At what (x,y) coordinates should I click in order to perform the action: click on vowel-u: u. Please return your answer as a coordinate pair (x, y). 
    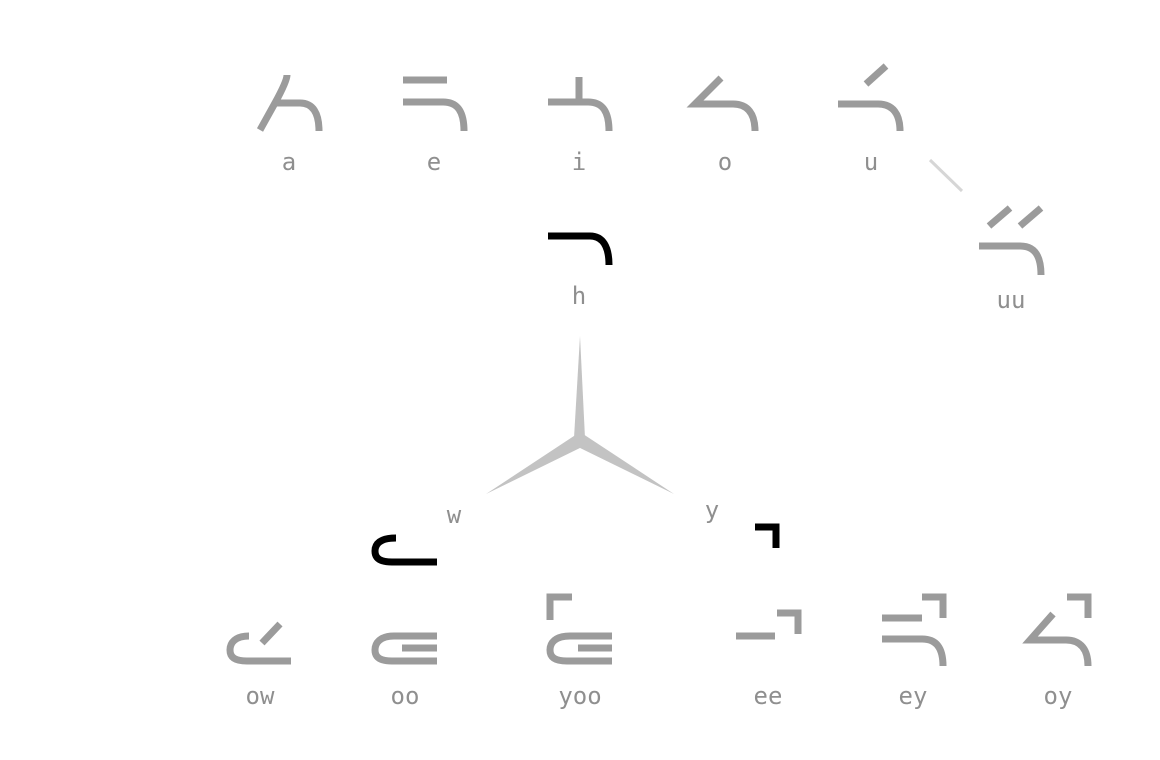
    Looking at the image, I should click on (871, 119).